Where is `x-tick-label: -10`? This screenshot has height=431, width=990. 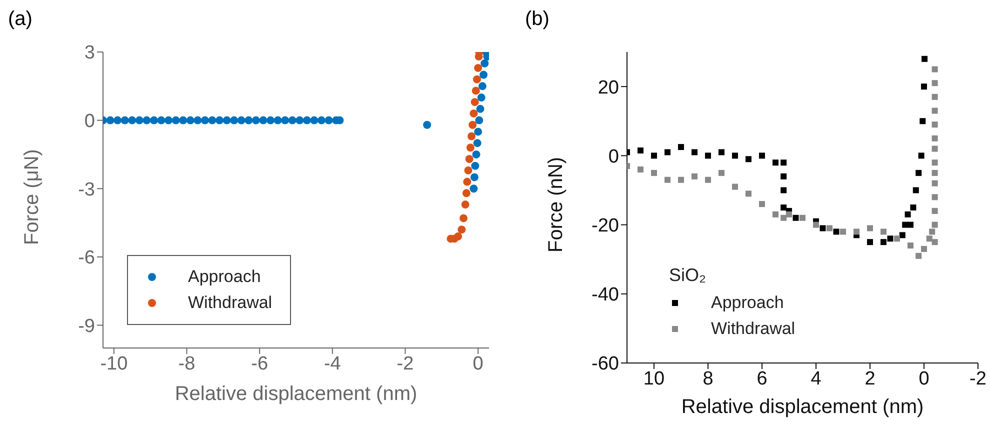 x-tick-label: -10 is located at coordinates (114, 363).